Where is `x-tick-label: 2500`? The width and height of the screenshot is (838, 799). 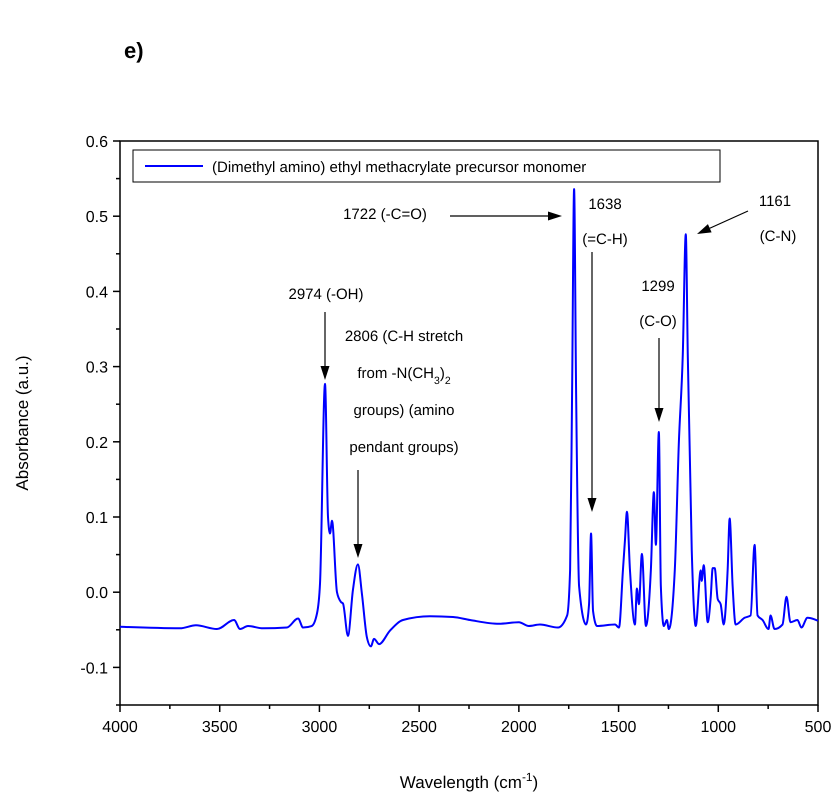 x-tick-label: 2500 is located at coordinates (419, 727).